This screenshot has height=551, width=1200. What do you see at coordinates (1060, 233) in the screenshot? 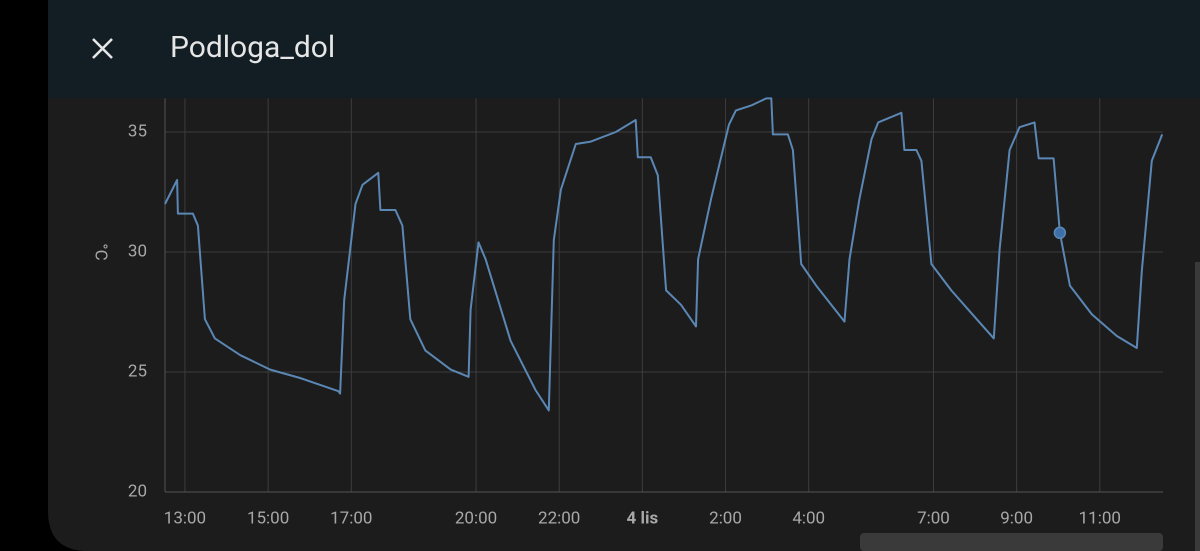
I see `hover-point` at bounding box center [1060, 233].